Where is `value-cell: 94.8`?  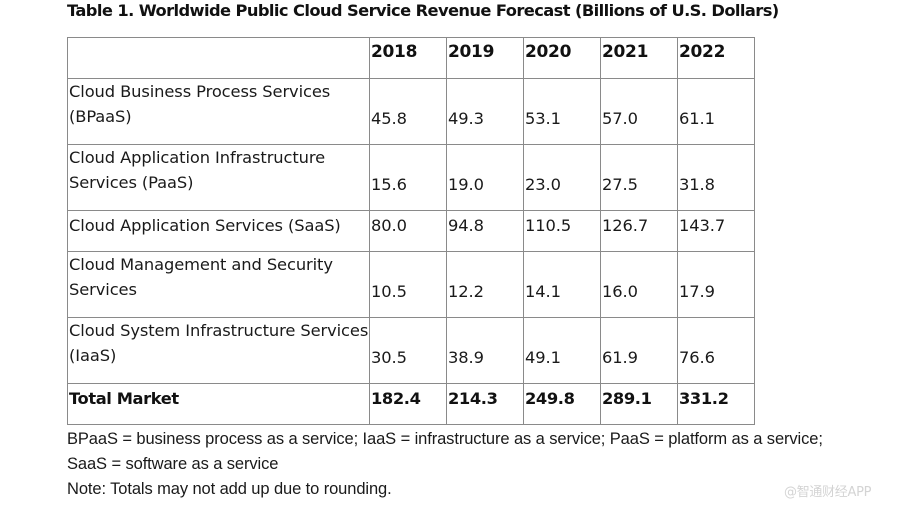 value-cell: 94.8 is located at coordinates (485, 231).